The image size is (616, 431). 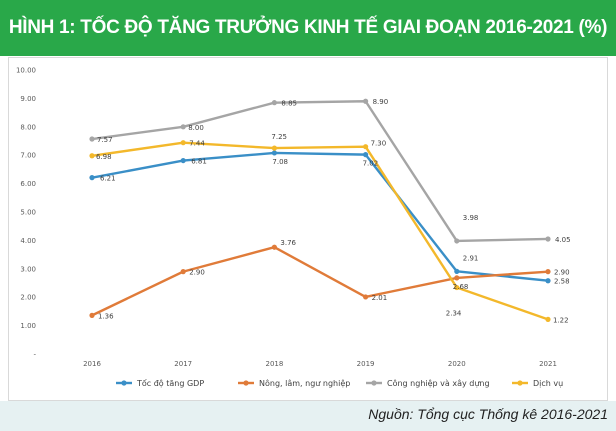 I want to click on data-label: 7.08, so click(x=280, y=162).